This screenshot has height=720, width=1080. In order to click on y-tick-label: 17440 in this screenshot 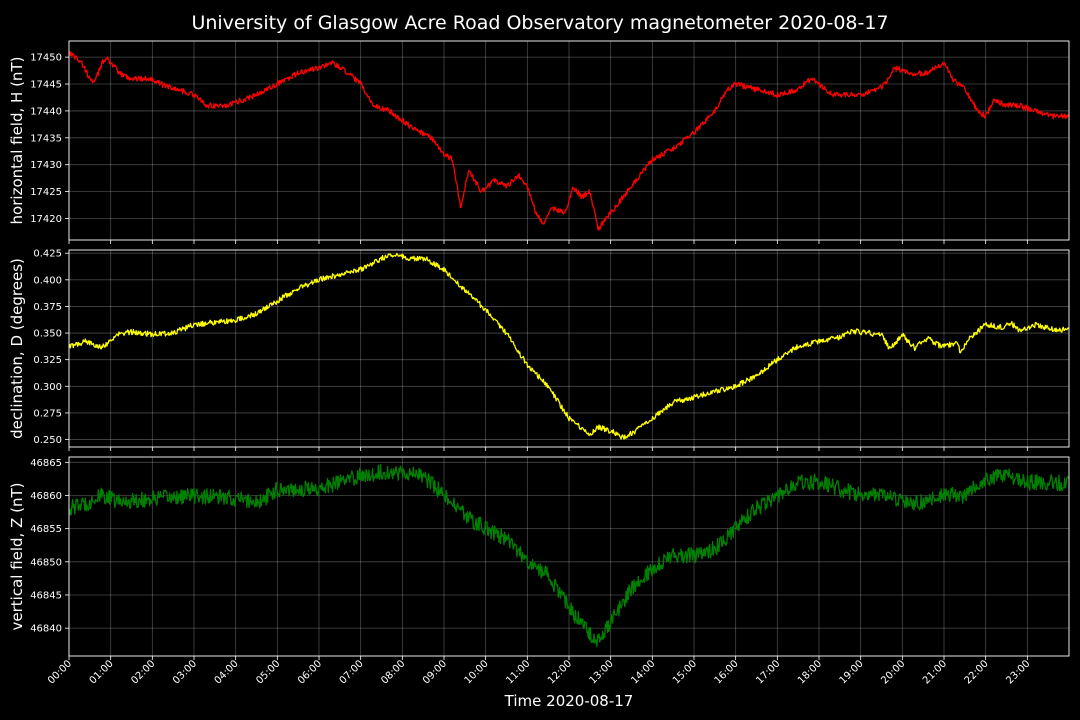, I will do `click(46, 111)`.